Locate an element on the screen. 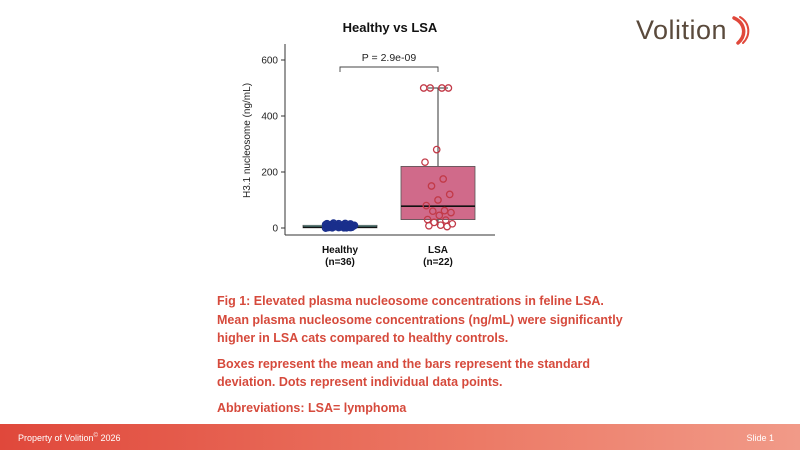 The width and height of the screenshot is (800, 450). box-lsa is located at coordinates (438, 192).